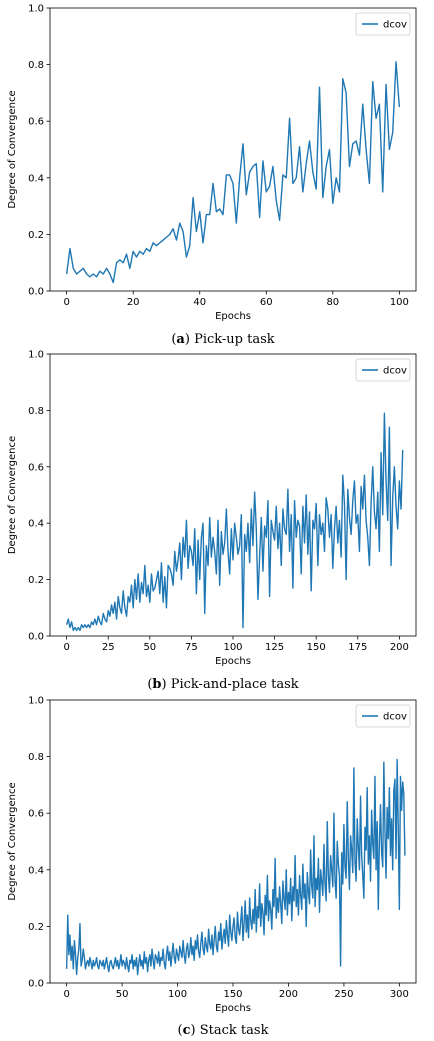  I want to click on x-tick-label: 20, so click(133, 302).